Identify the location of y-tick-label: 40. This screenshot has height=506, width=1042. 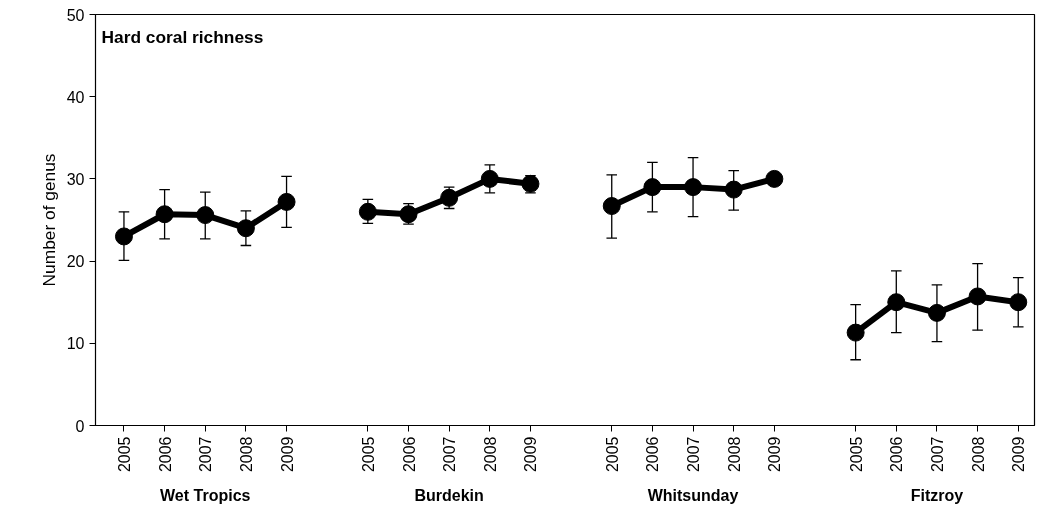
(75, 97).